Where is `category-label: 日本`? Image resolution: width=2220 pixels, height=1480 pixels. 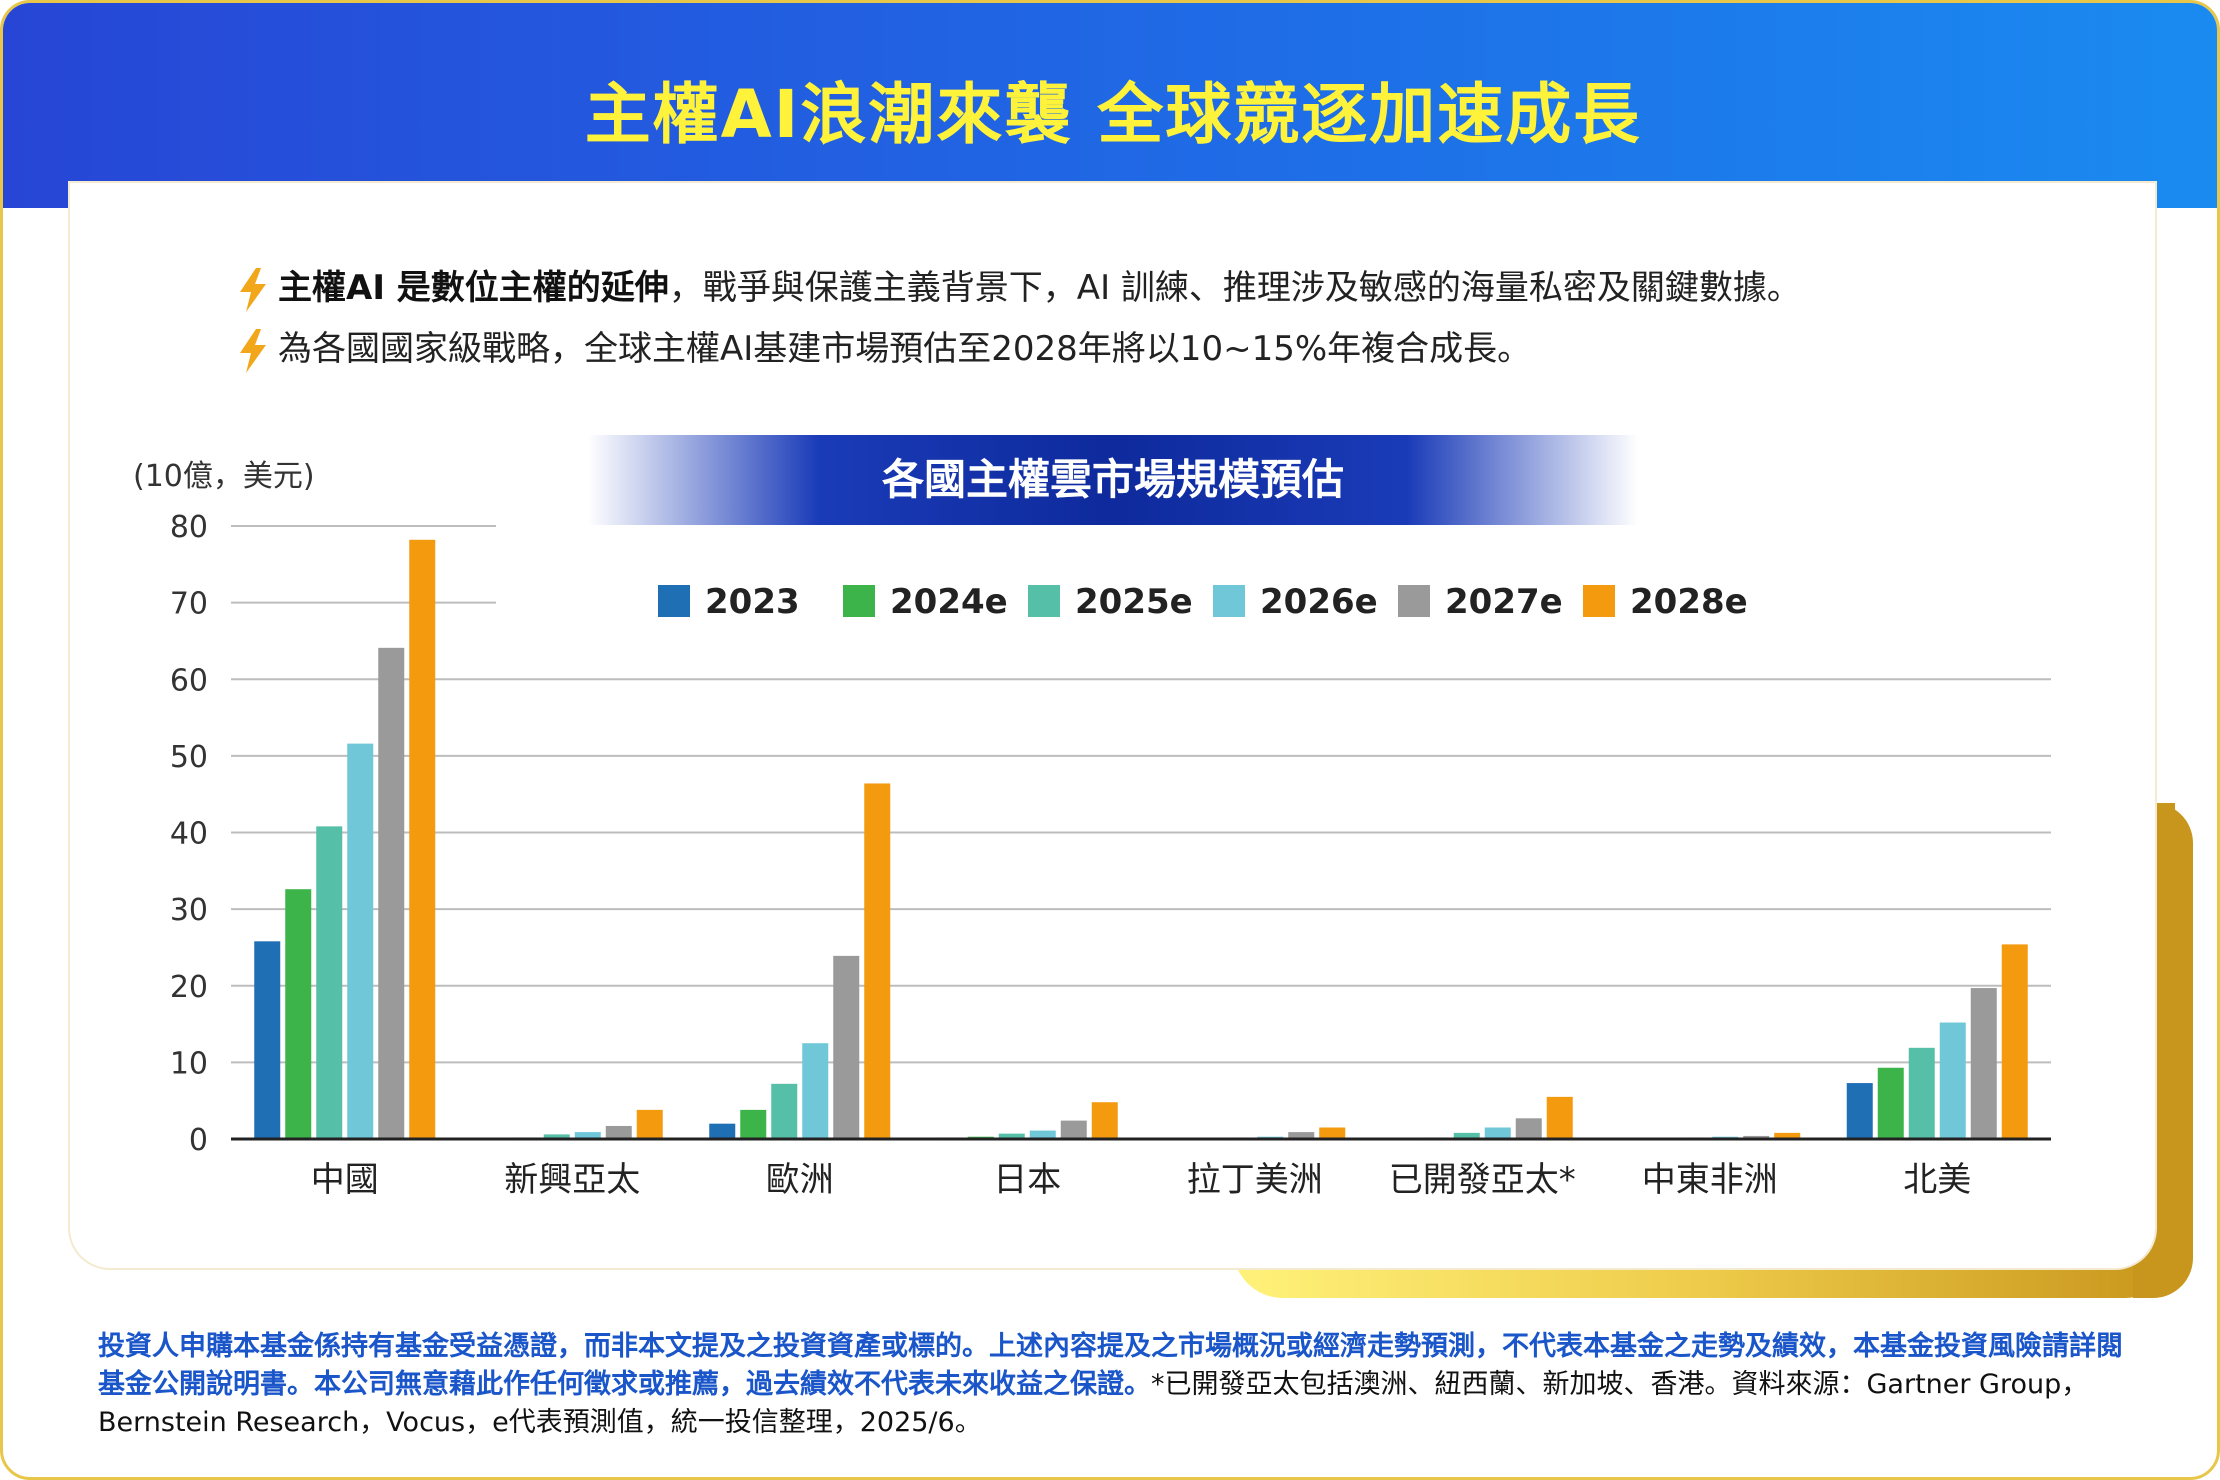 category-label: 日本 is located at coordinates (1027, 1180).